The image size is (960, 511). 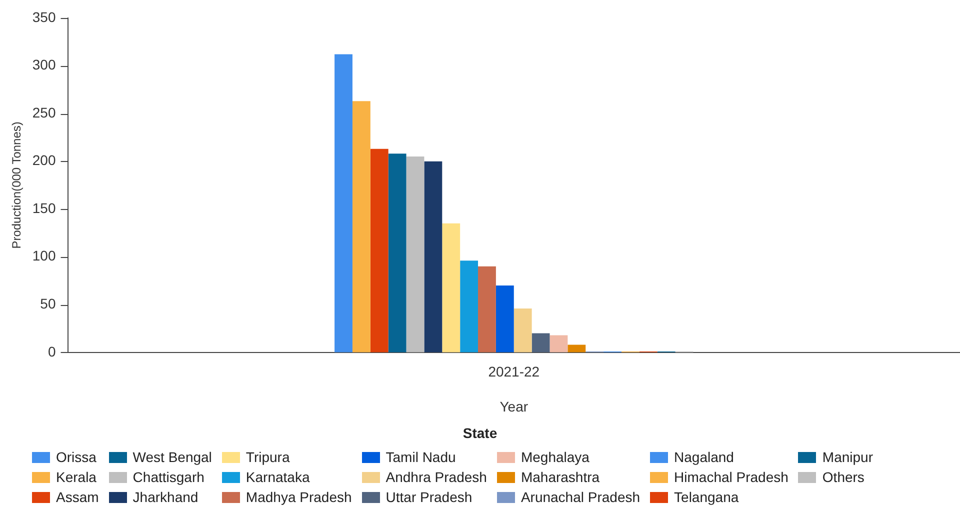 I want to click on legend-title: State, so click(x=480, y=433).